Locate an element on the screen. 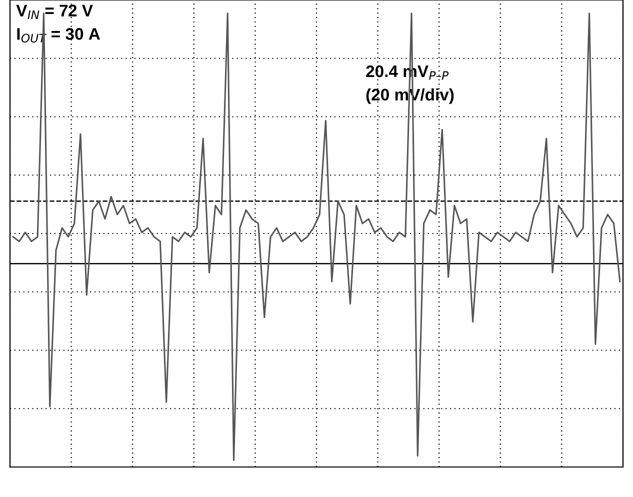 Image resolution: width=633 pixels, height=497 pixels. annotation: V$_{IN}$ = 72 V is located at coordinates (54, 12).